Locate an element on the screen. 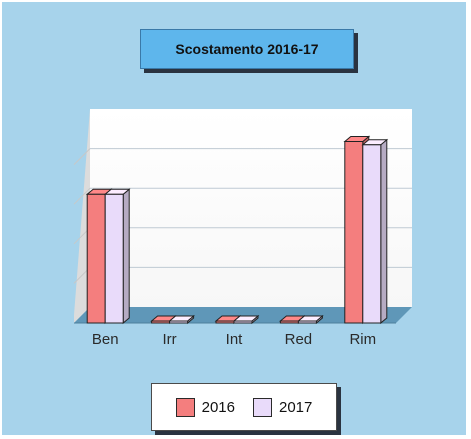 The image size is (471, 439). legend: 2016 2017 is located at coordinates (244, 407).